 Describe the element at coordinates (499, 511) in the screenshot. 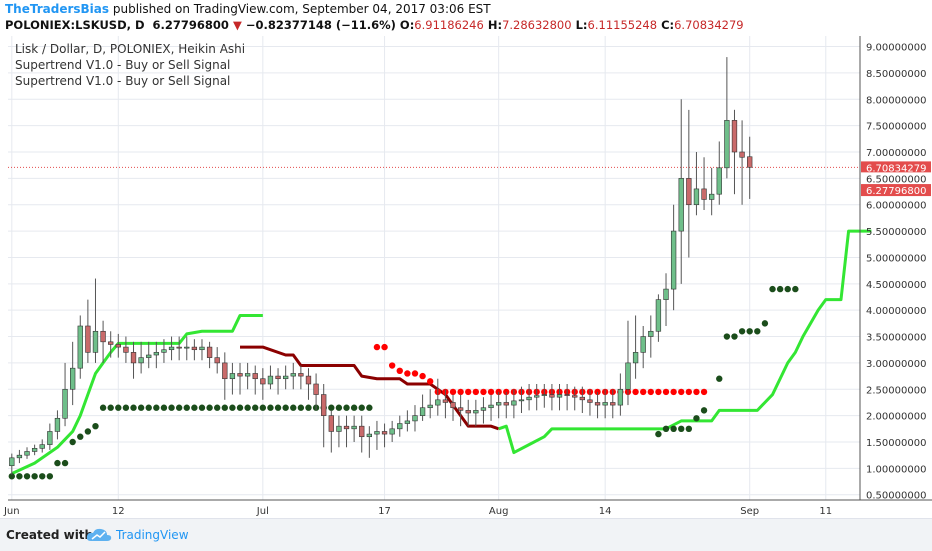

I see `x-tick-label: Aug` at that location.